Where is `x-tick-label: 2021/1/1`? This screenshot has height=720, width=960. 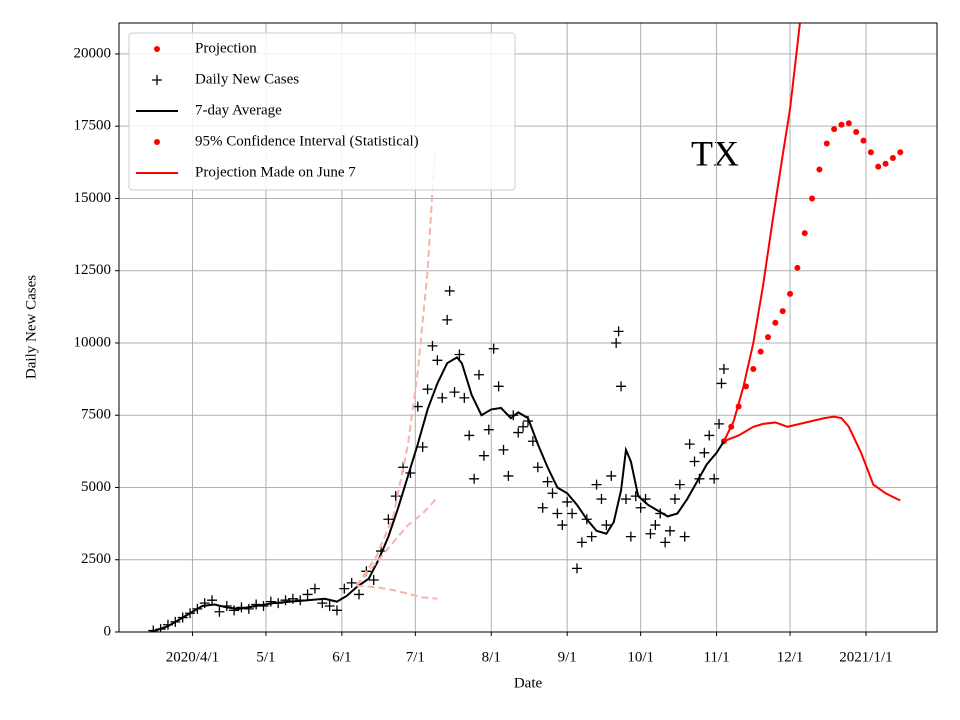
x-tick-label: 2021/1/1 is located at coordinates (865, 657).